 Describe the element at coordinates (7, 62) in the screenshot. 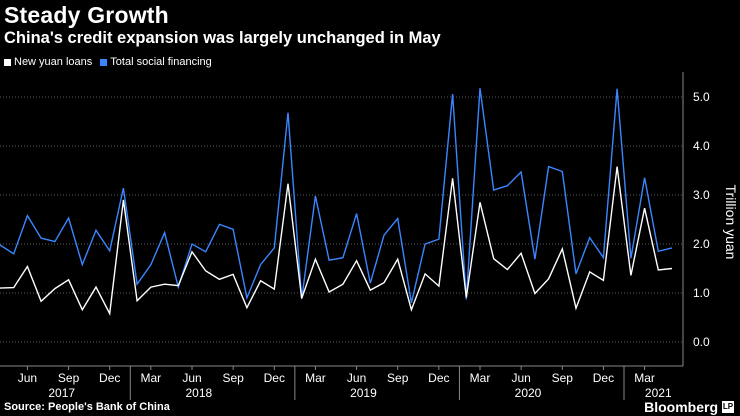

I see `legend-swatch-new-yuan-loans` at that location.